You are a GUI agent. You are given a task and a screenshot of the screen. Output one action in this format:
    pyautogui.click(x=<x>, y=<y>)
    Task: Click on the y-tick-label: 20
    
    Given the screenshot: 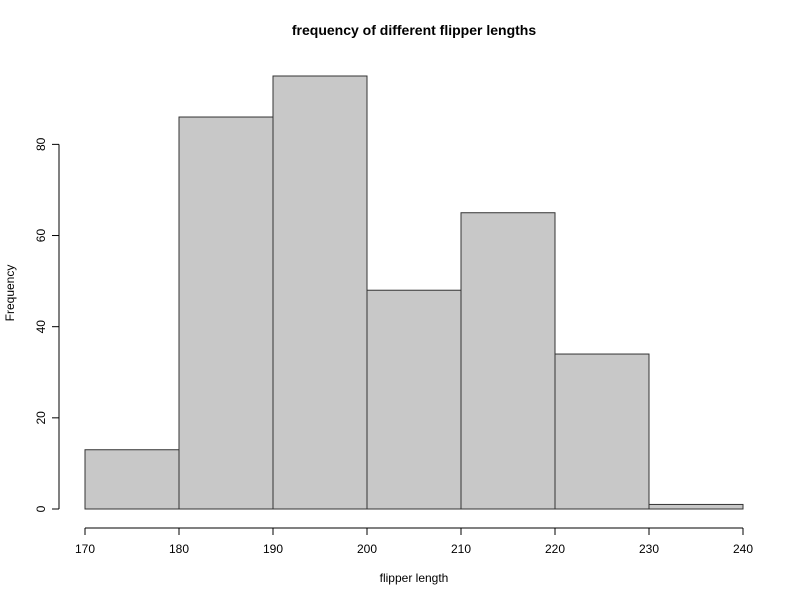 What is the action you would take?
    pyautogui.click(x=41, y=418)
    